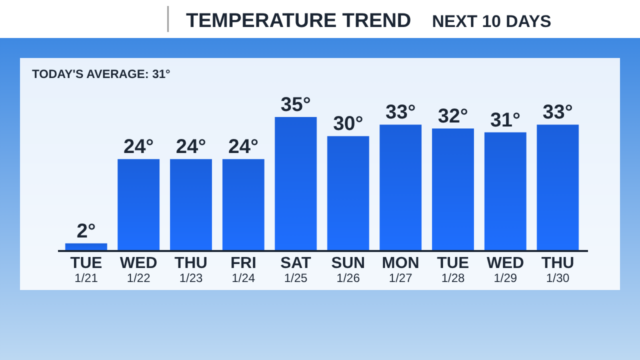 The height and width of the screenshot is (360, 640). Describe the element at coordinates (453, 270) in the screenshot. I see `x-tick-label: TUE 1/28` at that location.